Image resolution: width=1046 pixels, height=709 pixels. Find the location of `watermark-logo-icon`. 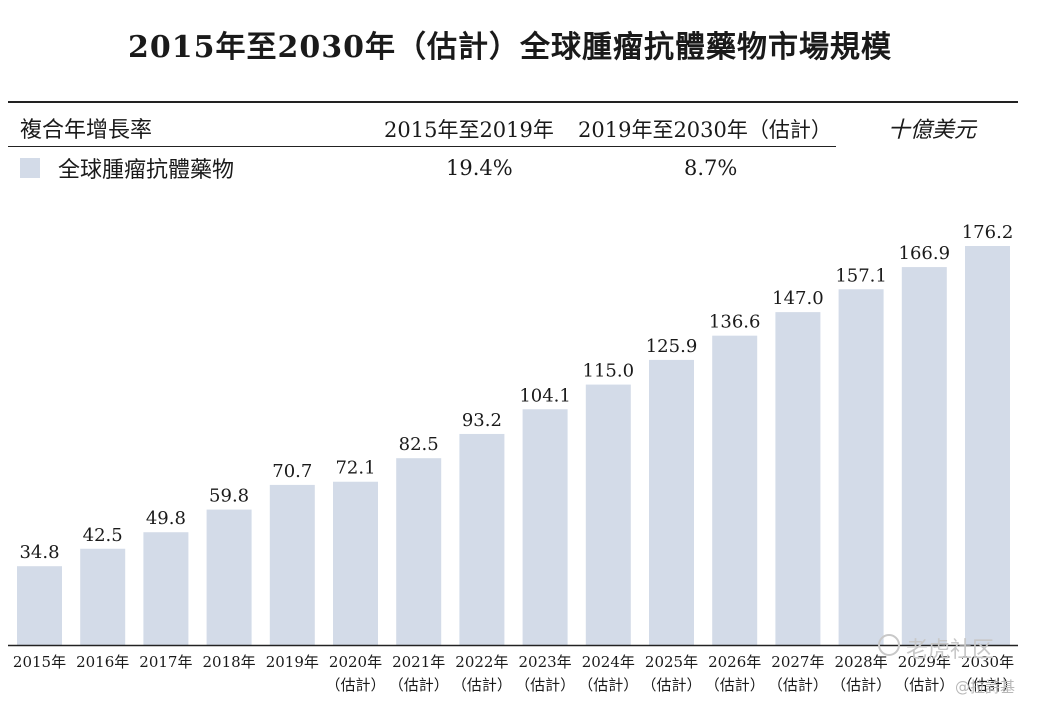

watermark-logo-icon is located at coordinates (889, 645).